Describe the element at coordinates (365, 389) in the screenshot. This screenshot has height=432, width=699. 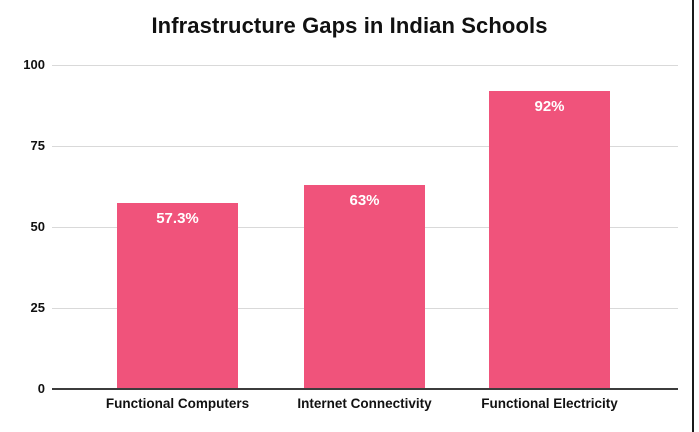
I see `x-axis-line` at that location.